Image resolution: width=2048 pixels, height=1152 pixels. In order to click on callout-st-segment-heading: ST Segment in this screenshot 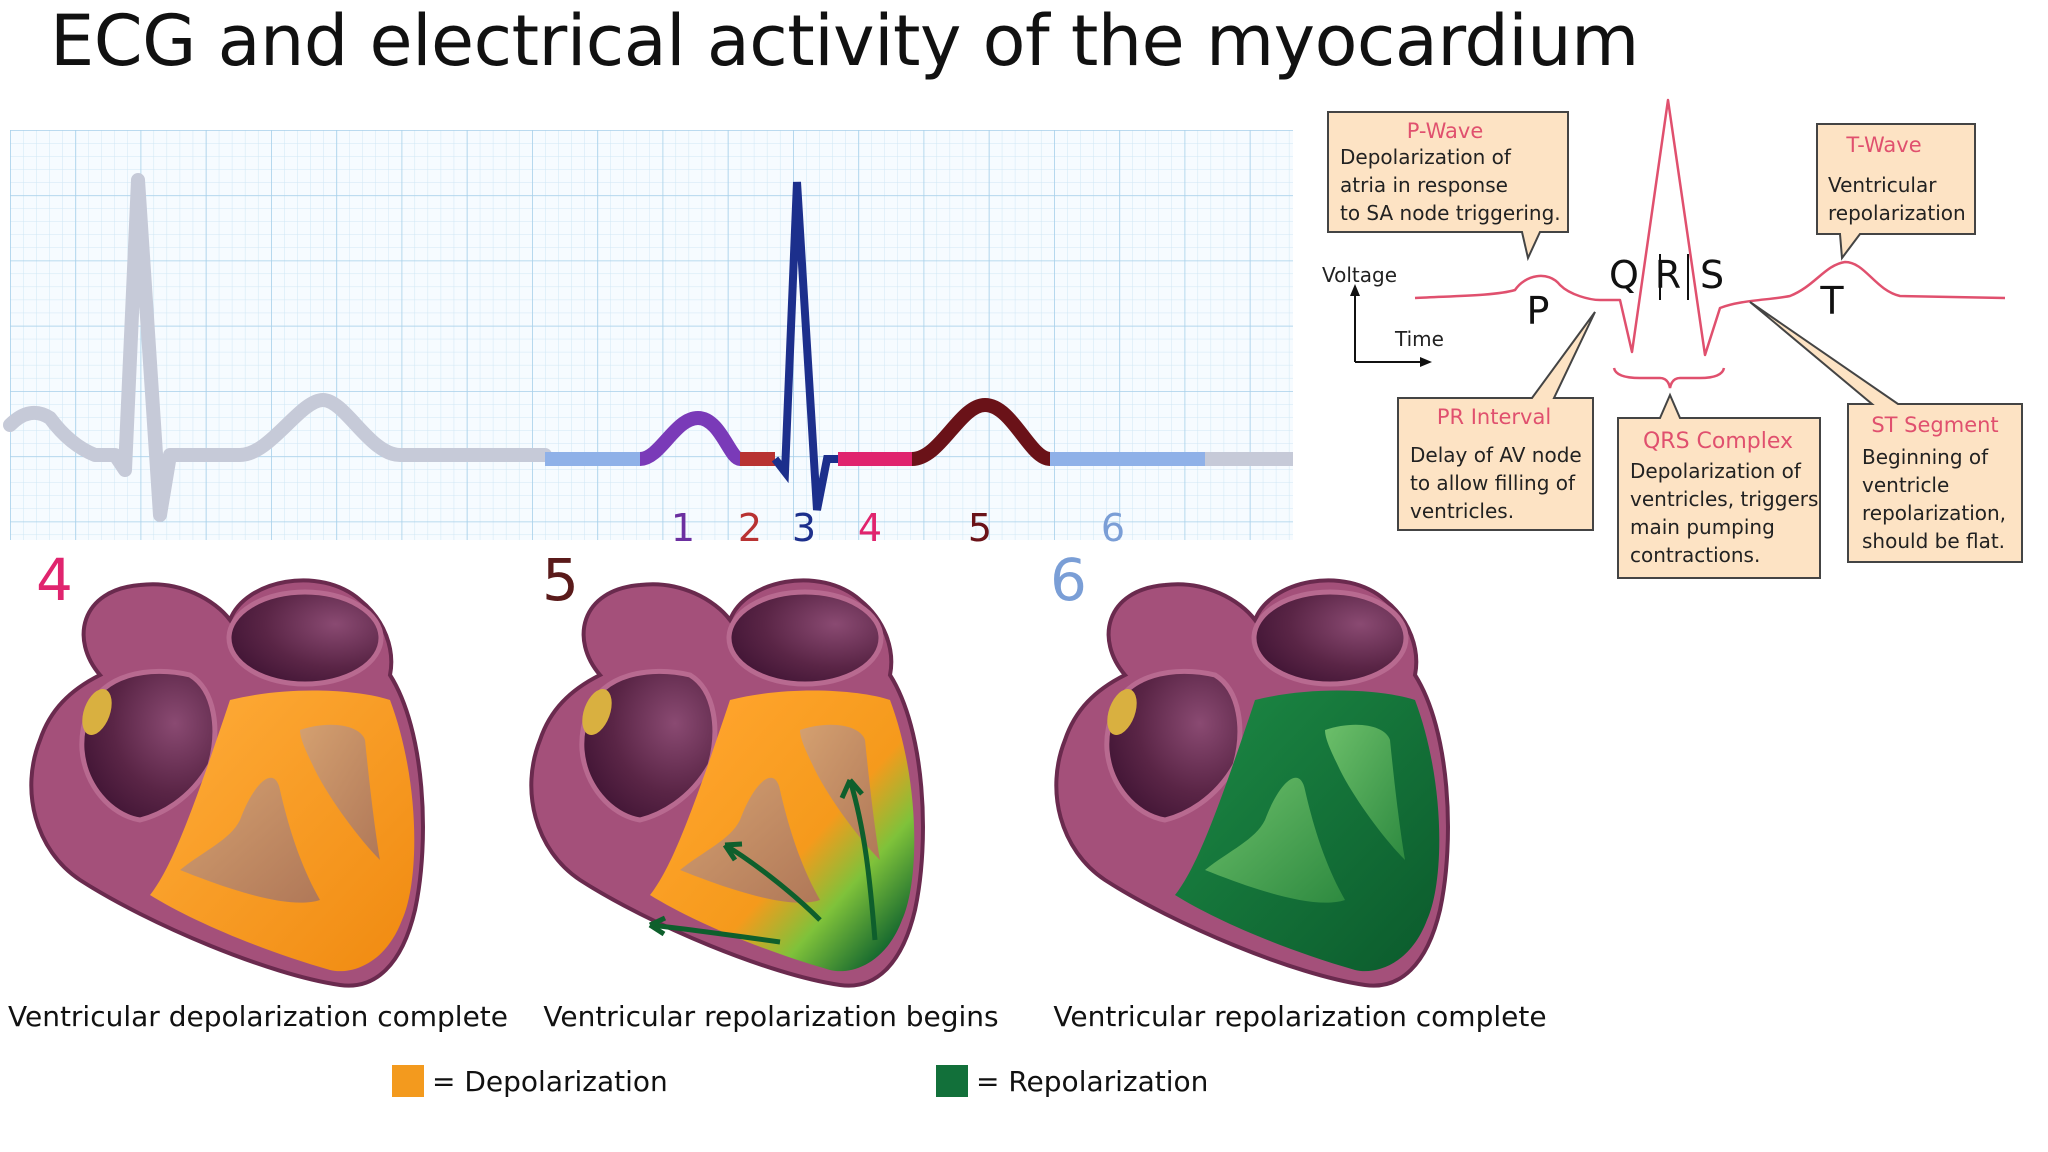, I will do `click(1934, 425)`.